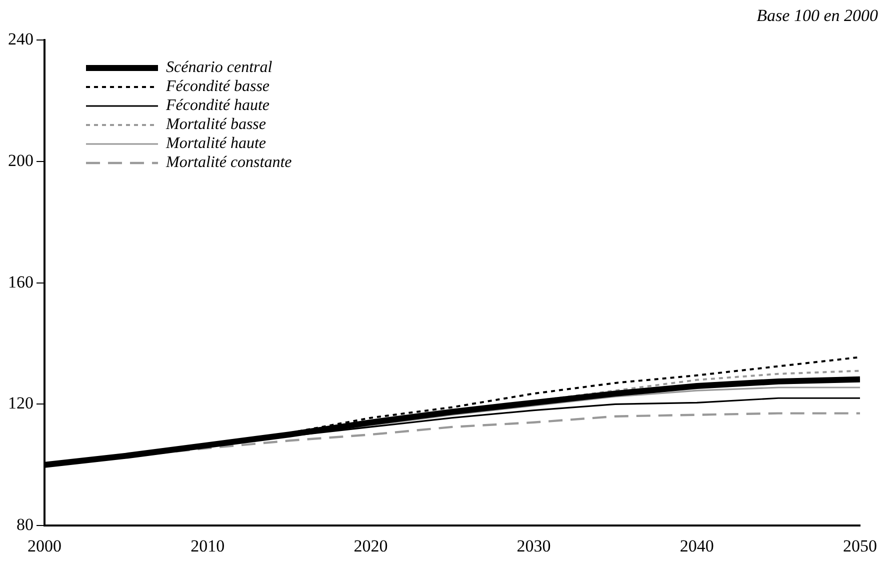  I want to click on legend-label: Fécondité haute, so click(218, 105).